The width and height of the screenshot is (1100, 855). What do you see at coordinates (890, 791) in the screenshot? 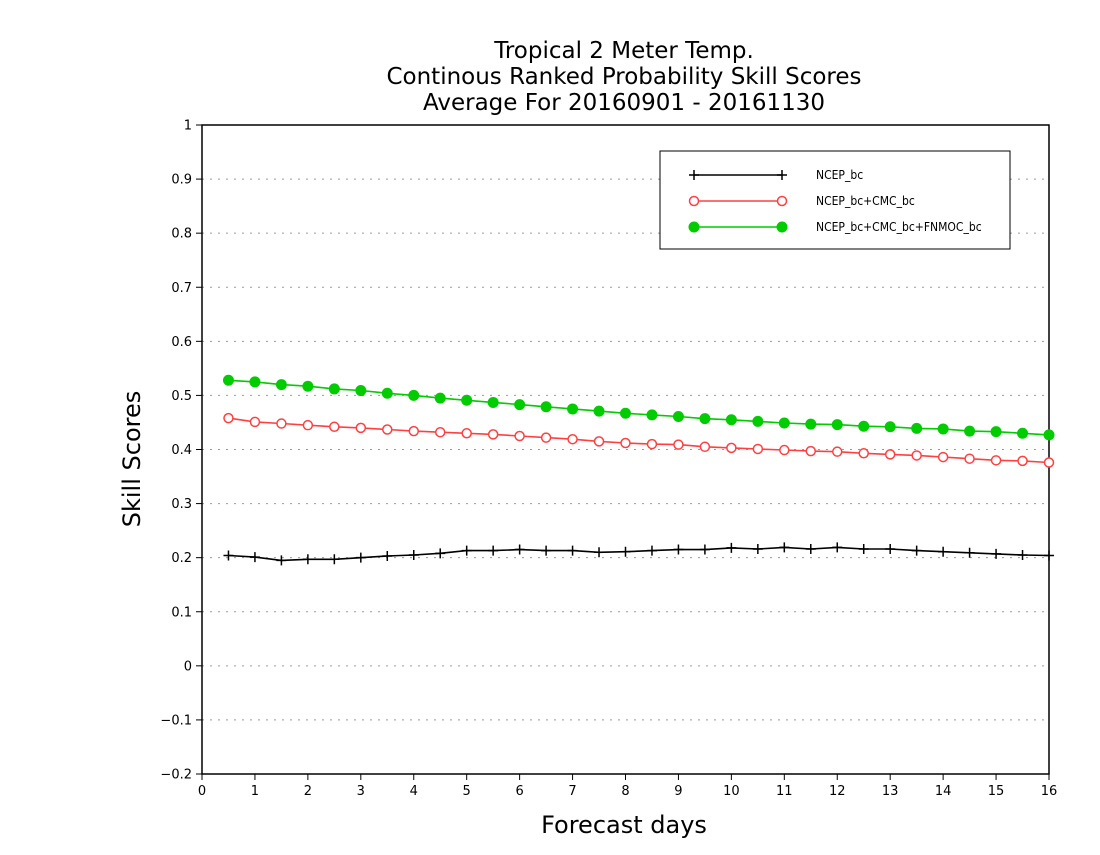
I see `x-tick-label: 13` at bounding box center [890, 791].